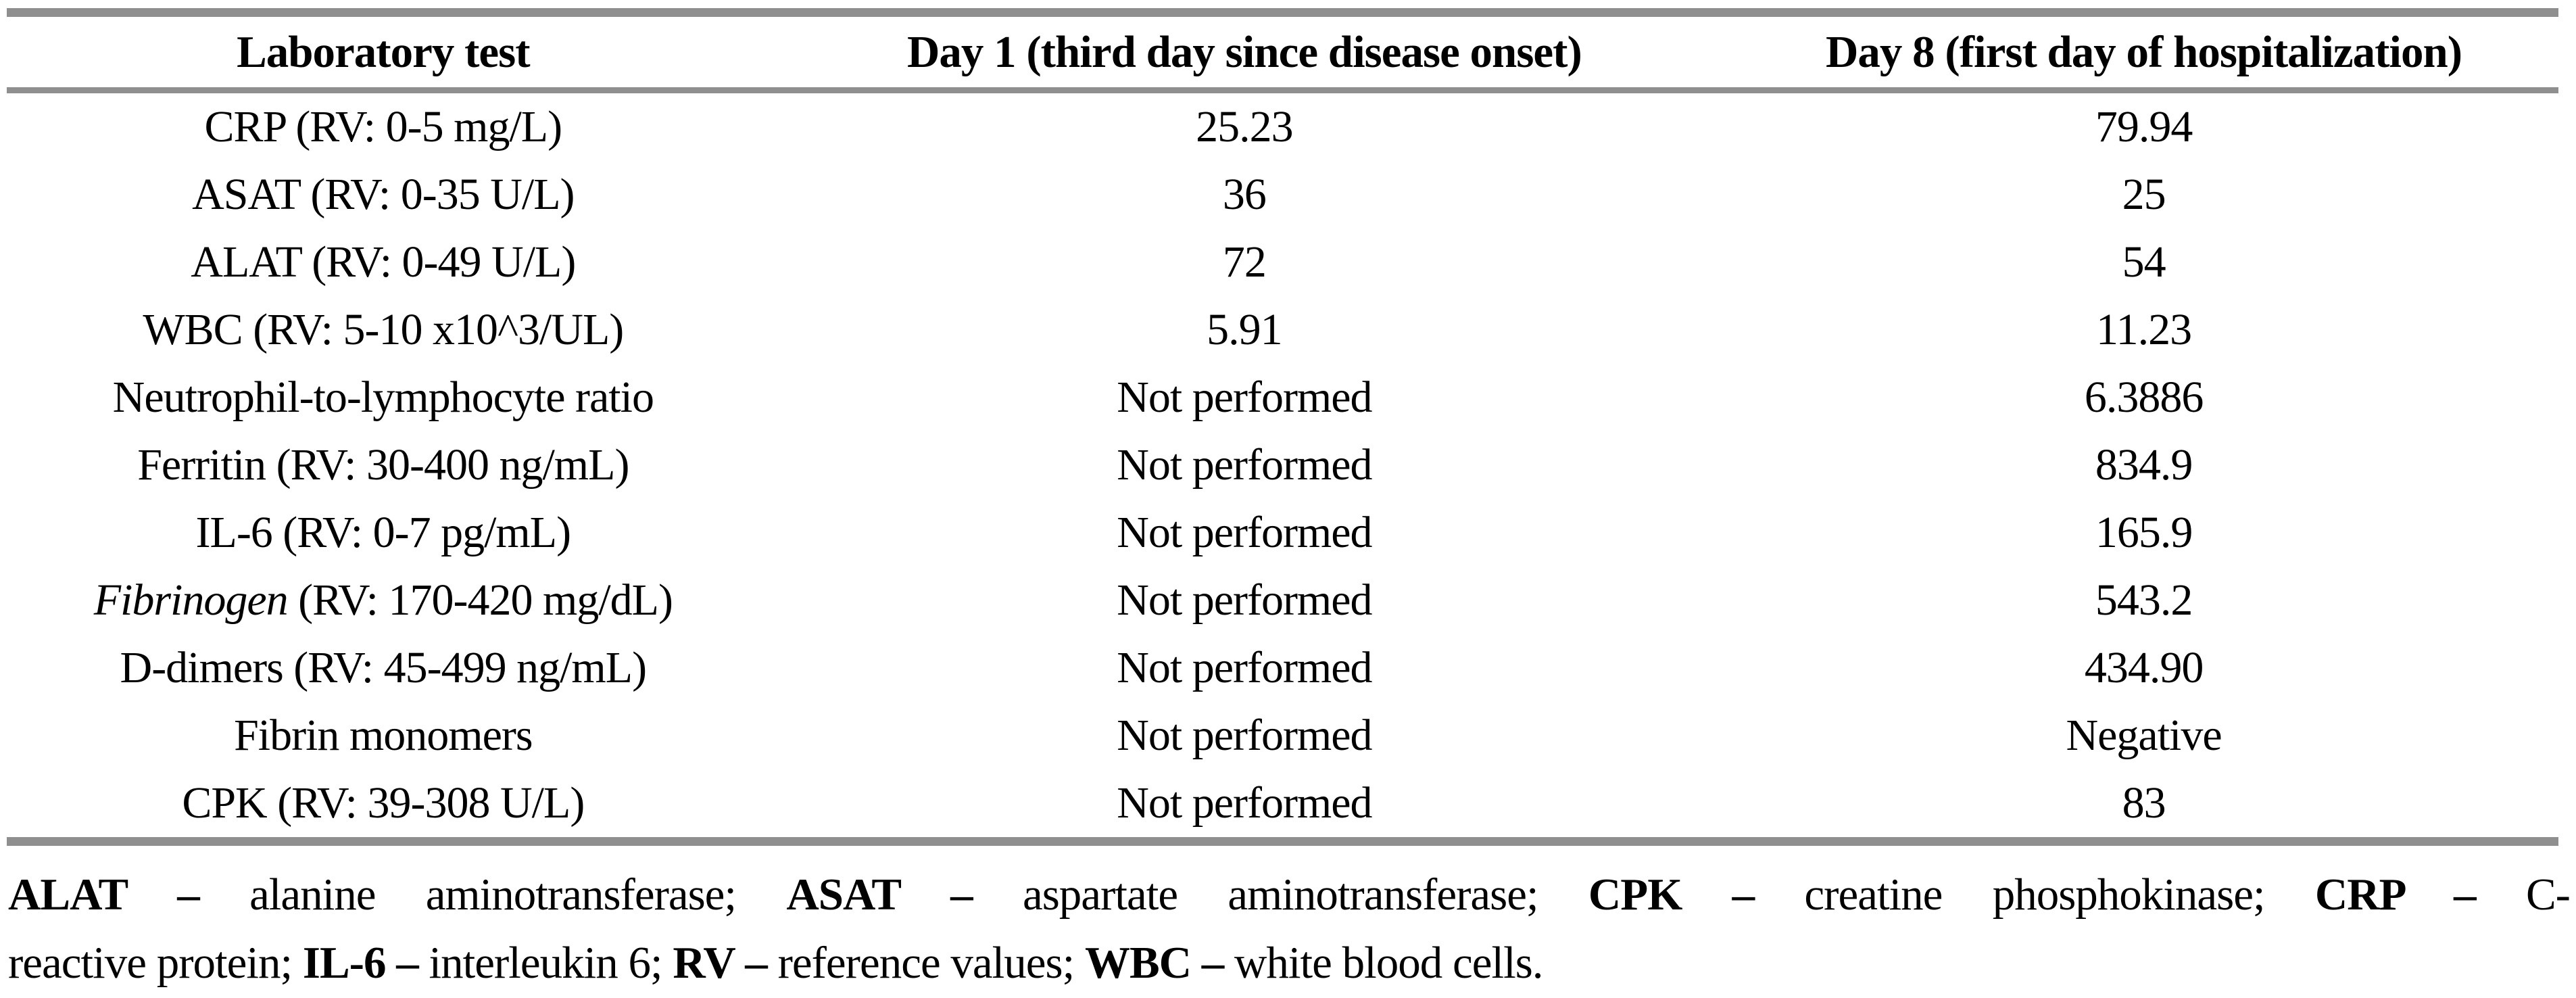 The image size is (2576, 998). I want to click on cell-test: Ferritin (RV: 30-400 ng/mL), so click(383, 465).